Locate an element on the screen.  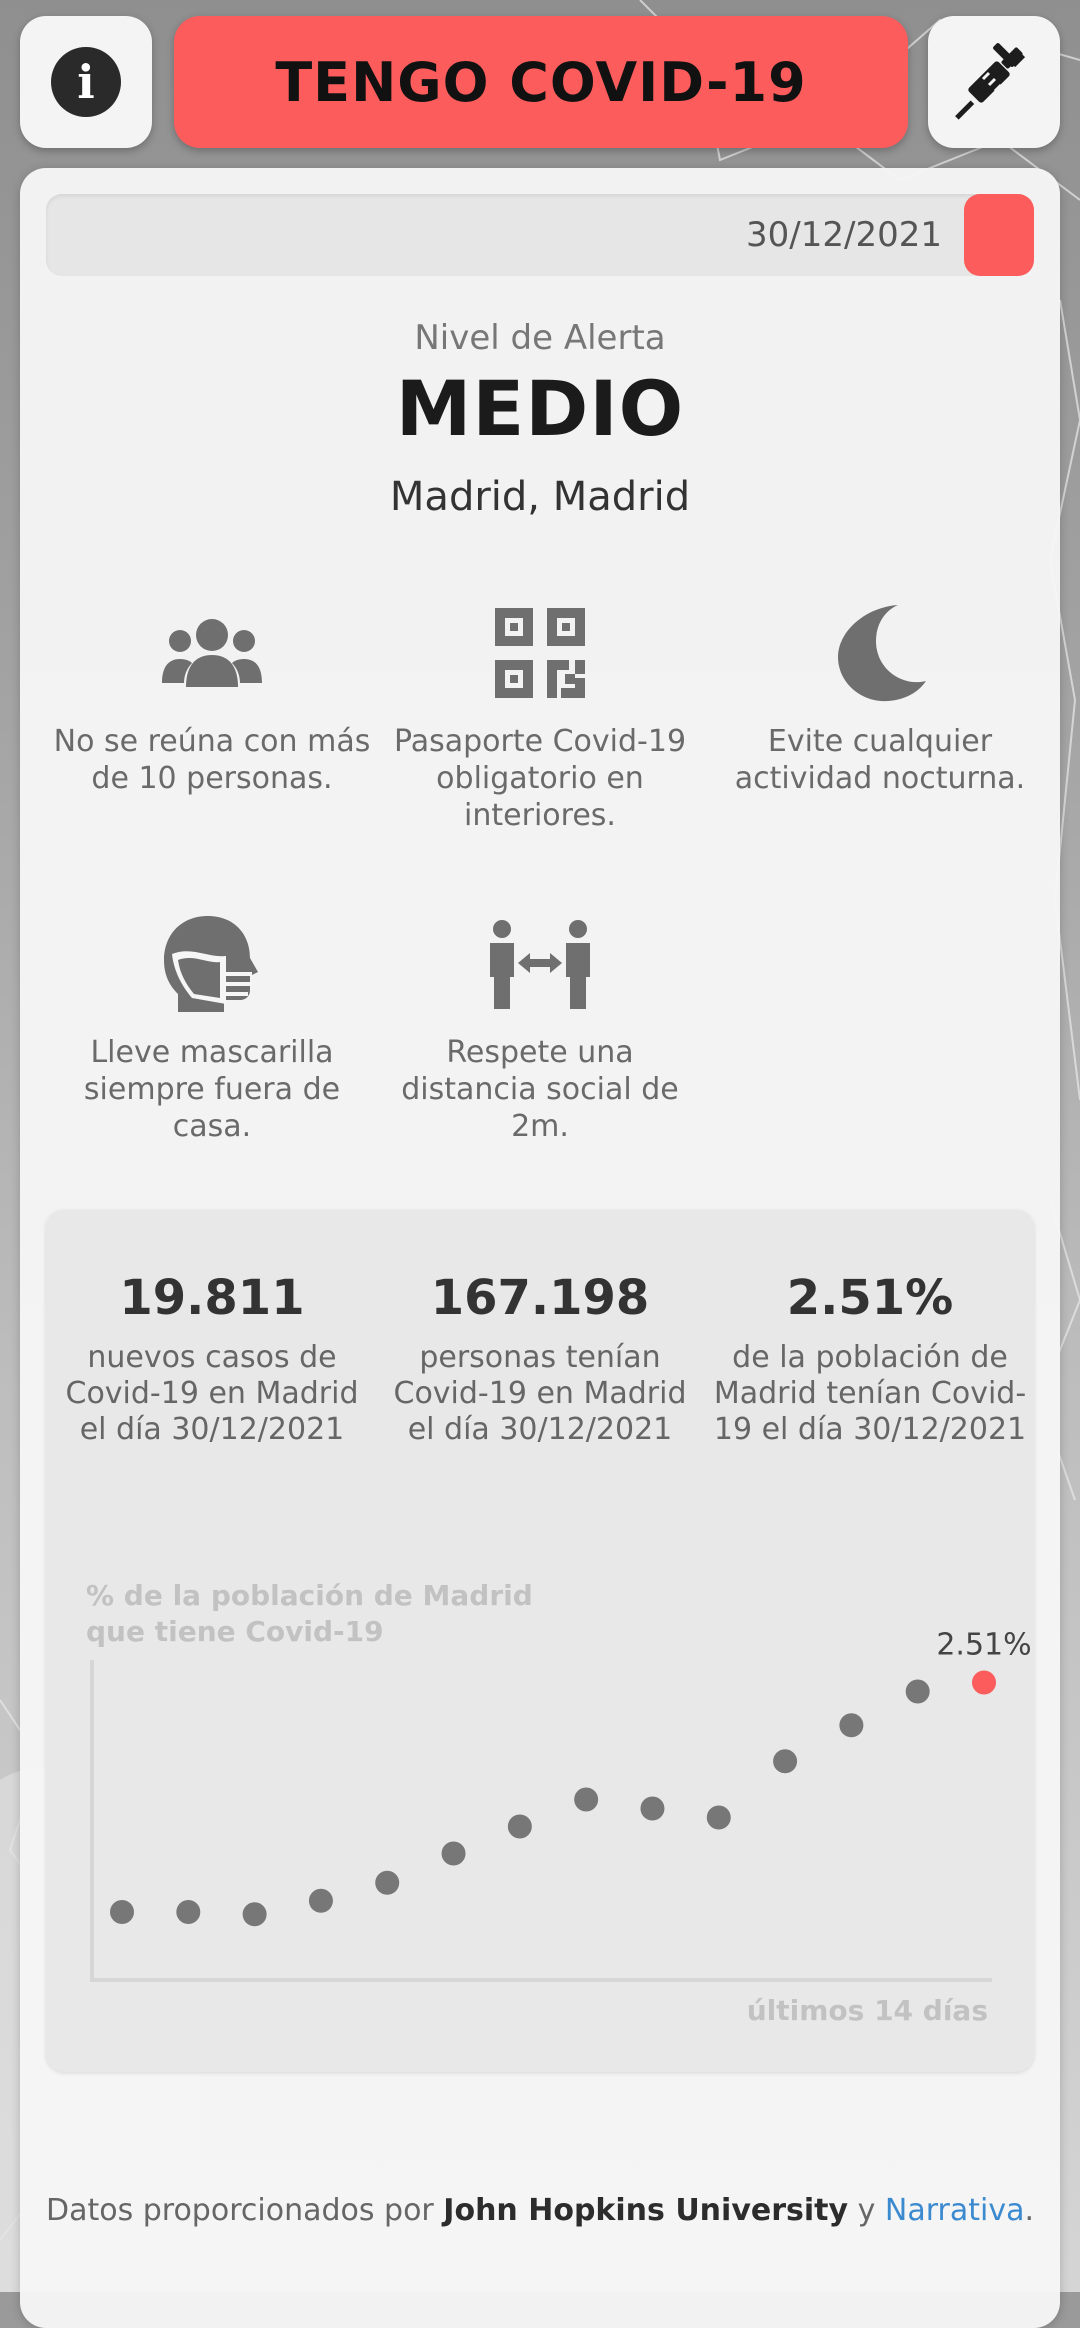
group-icon is located at coordinates (212, 653).